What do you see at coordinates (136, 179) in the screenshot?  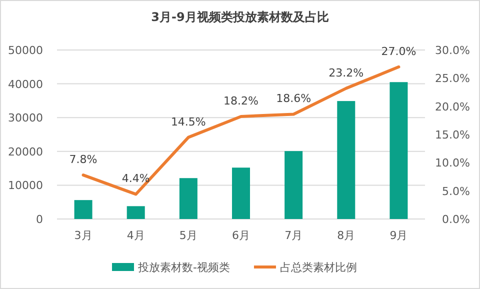 I see `data-label: 4.4%` at bounding box center [136, 179].